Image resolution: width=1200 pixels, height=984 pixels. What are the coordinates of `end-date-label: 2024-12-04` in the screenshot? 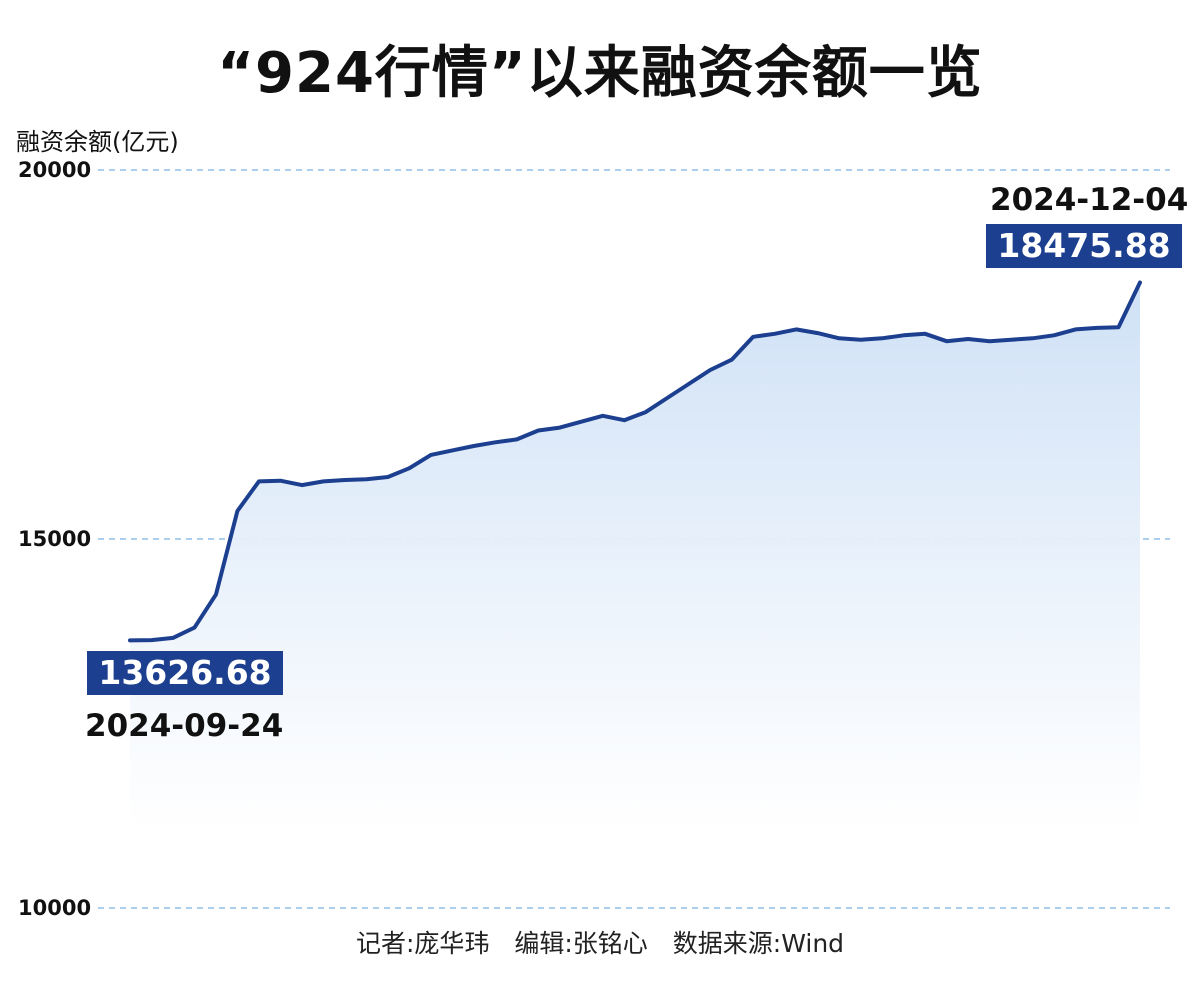 It's located at (1089, 200).